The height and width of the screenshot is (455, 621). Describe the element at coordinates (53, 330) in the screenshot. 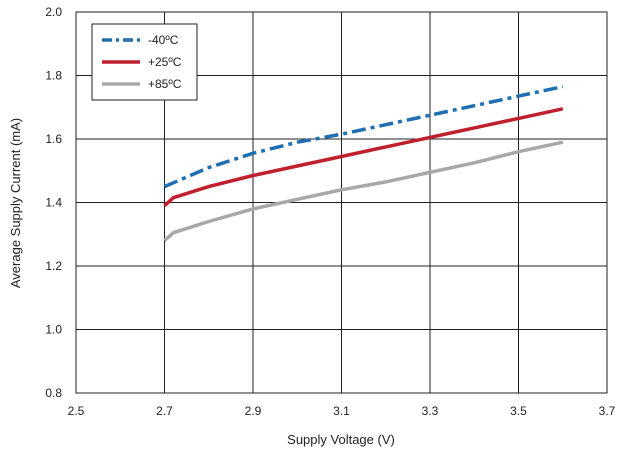

I see `y-tick-label: 1.0` at that location.